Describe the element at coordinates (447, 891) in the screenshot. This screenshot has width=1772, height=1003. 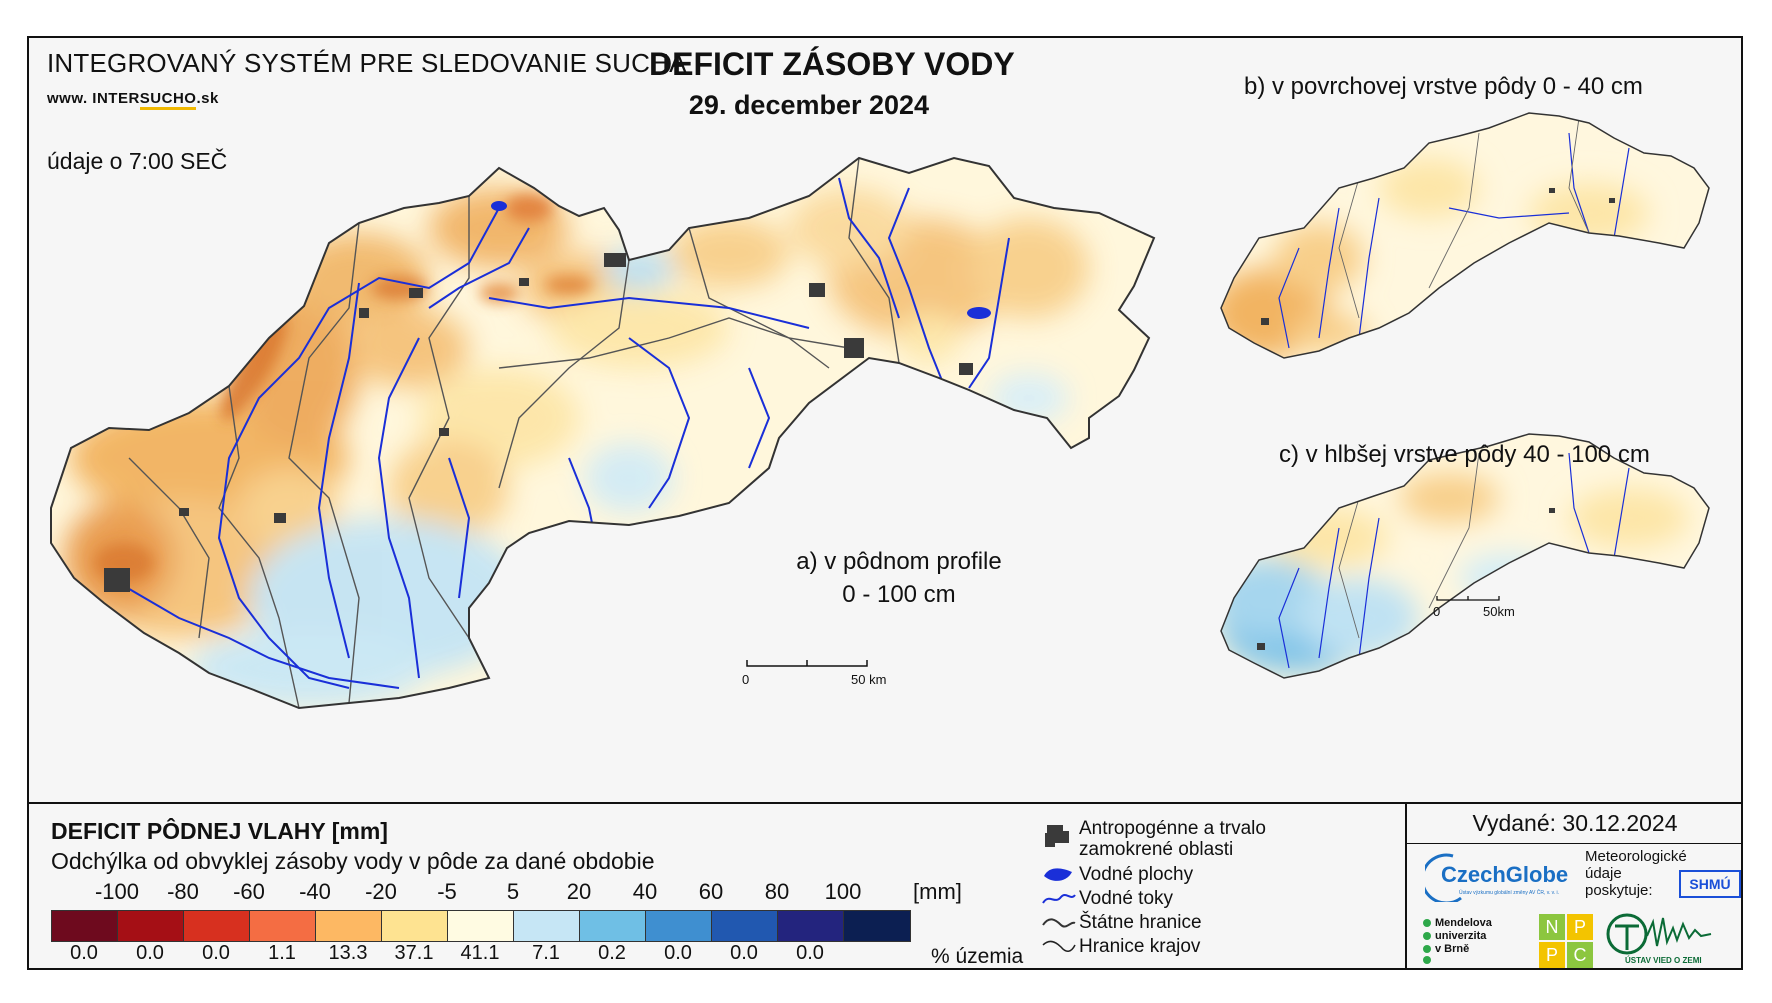
I see `legend-tick-label: -5` at that location.